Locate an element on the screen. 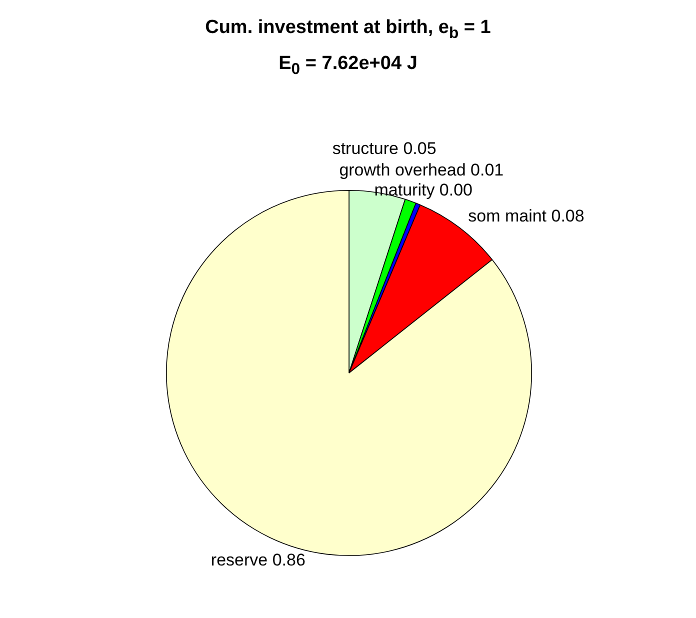 Image resolution: width=696 pixels, height=618 pixels. chart-subtitle: E$_{0}$ = 7.62e+04 J is located at coordinates (348, 66).